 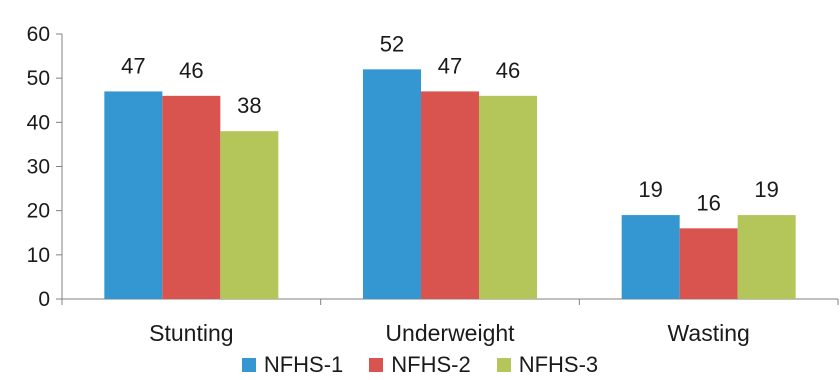 I want to click on data-label: 16, so click(x=708, y=202).